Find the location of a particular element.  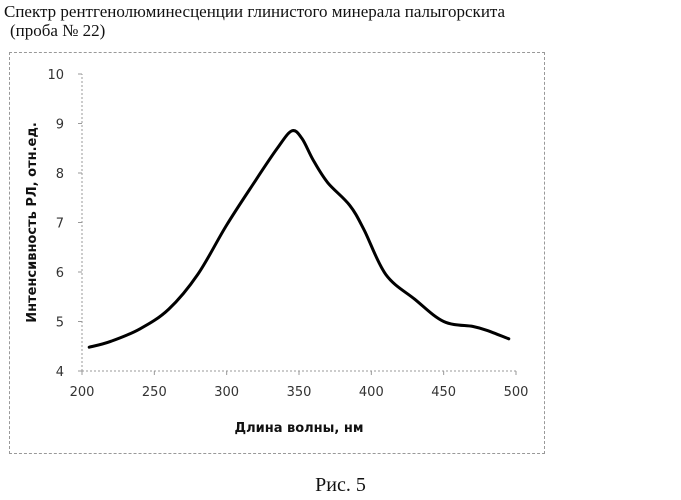

x-tick-label: 400 is located at coordinates (371, 392).